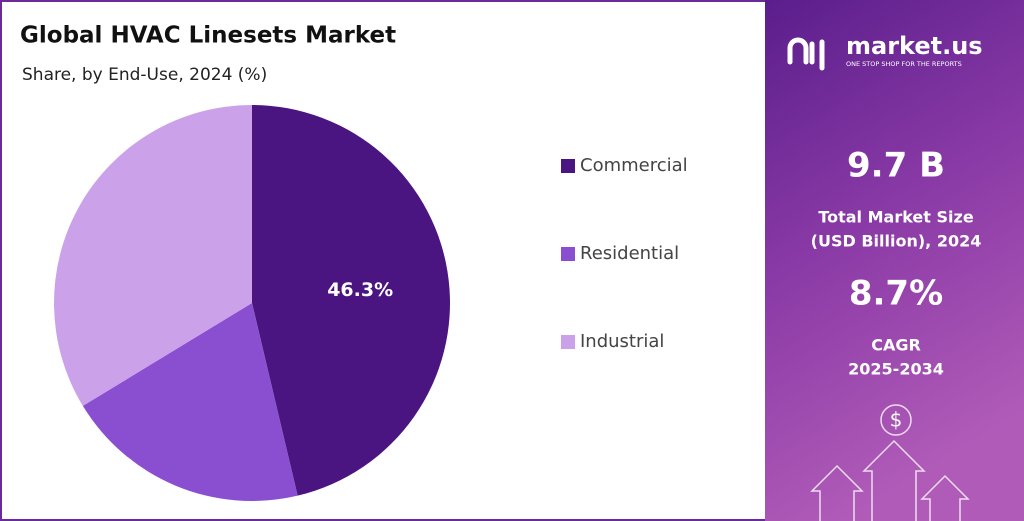 Image resolution: width=1024 pixels, height=521 pixels. What do you see at coordinates (896, 369) in the screenshot?
I see `cagr-period: 2025-2034` at bounding box center [896, 369].